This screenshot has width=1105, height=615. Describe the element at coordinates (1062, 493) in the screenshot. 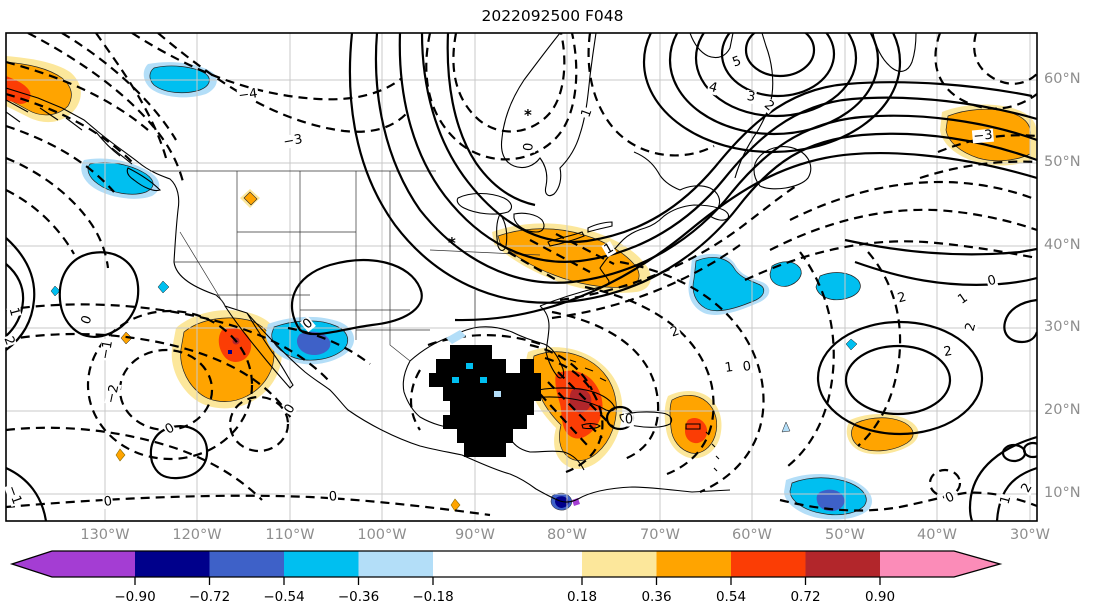

I see `lat-tick-label: 10°N` at that location.